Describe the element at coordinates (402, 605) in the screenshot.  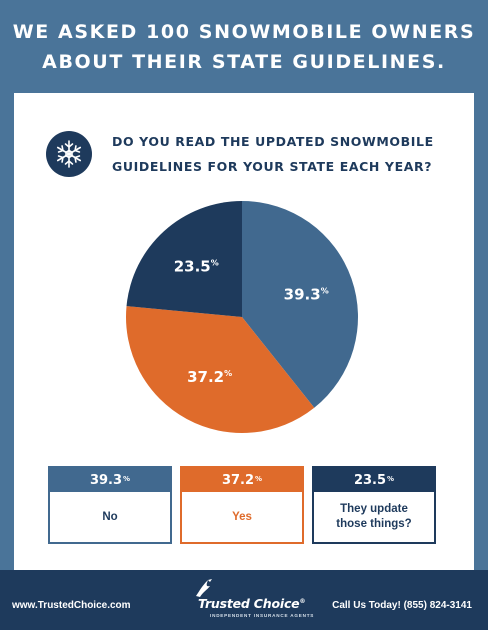
I see `phone-number: Call Us Today! (855) 824-3141` at that location.